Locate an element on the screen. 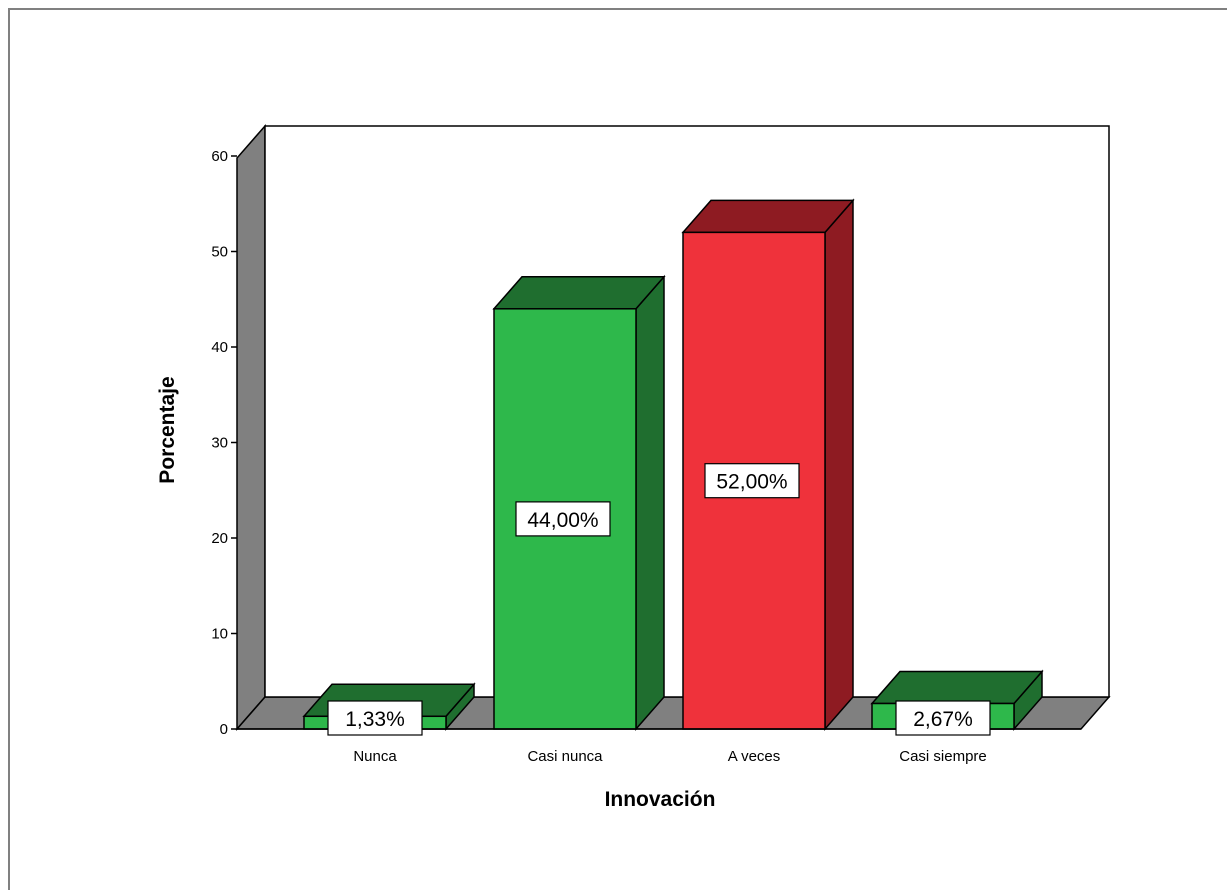 The image size is (1227, 890). x-tick-label: A veces is located at coordinates (754, 756).